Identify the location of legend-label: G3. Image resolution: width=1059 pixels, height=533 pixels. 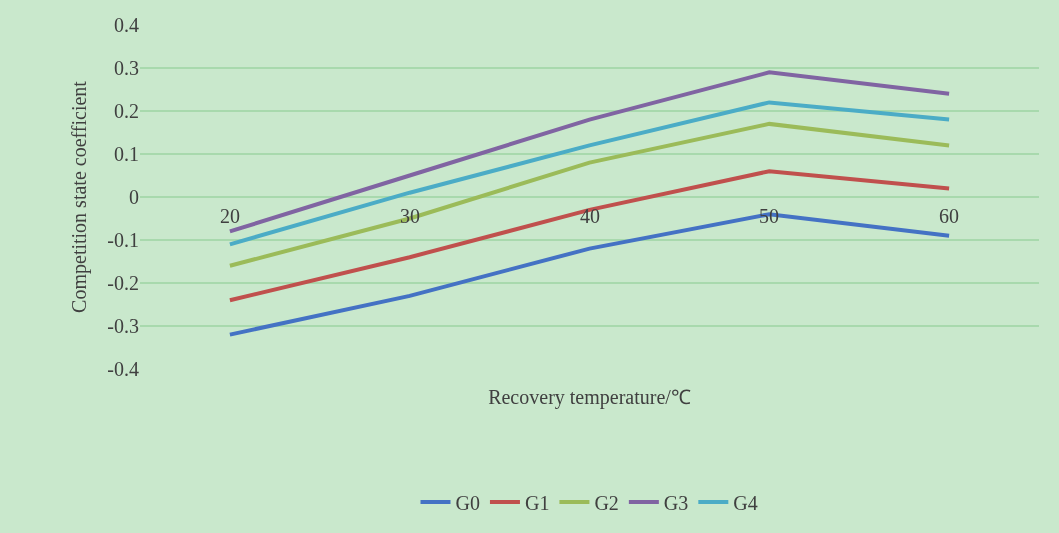
(676, 502).